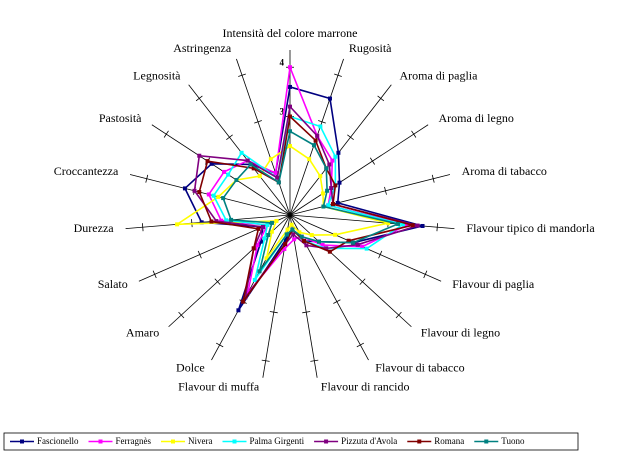  I want to click on axis-label: Aroma di legno, so click(476, 118).